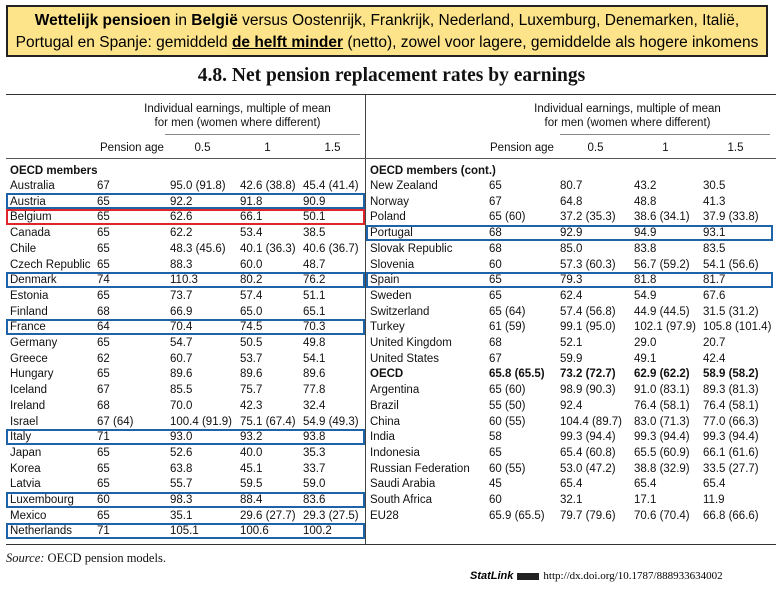 The image size is (783, 593). What do you see at coordinates (201, 421) in the screenshot?
I see `row-cell: 100.4 (91.9)` at bounding box center [201, 421].